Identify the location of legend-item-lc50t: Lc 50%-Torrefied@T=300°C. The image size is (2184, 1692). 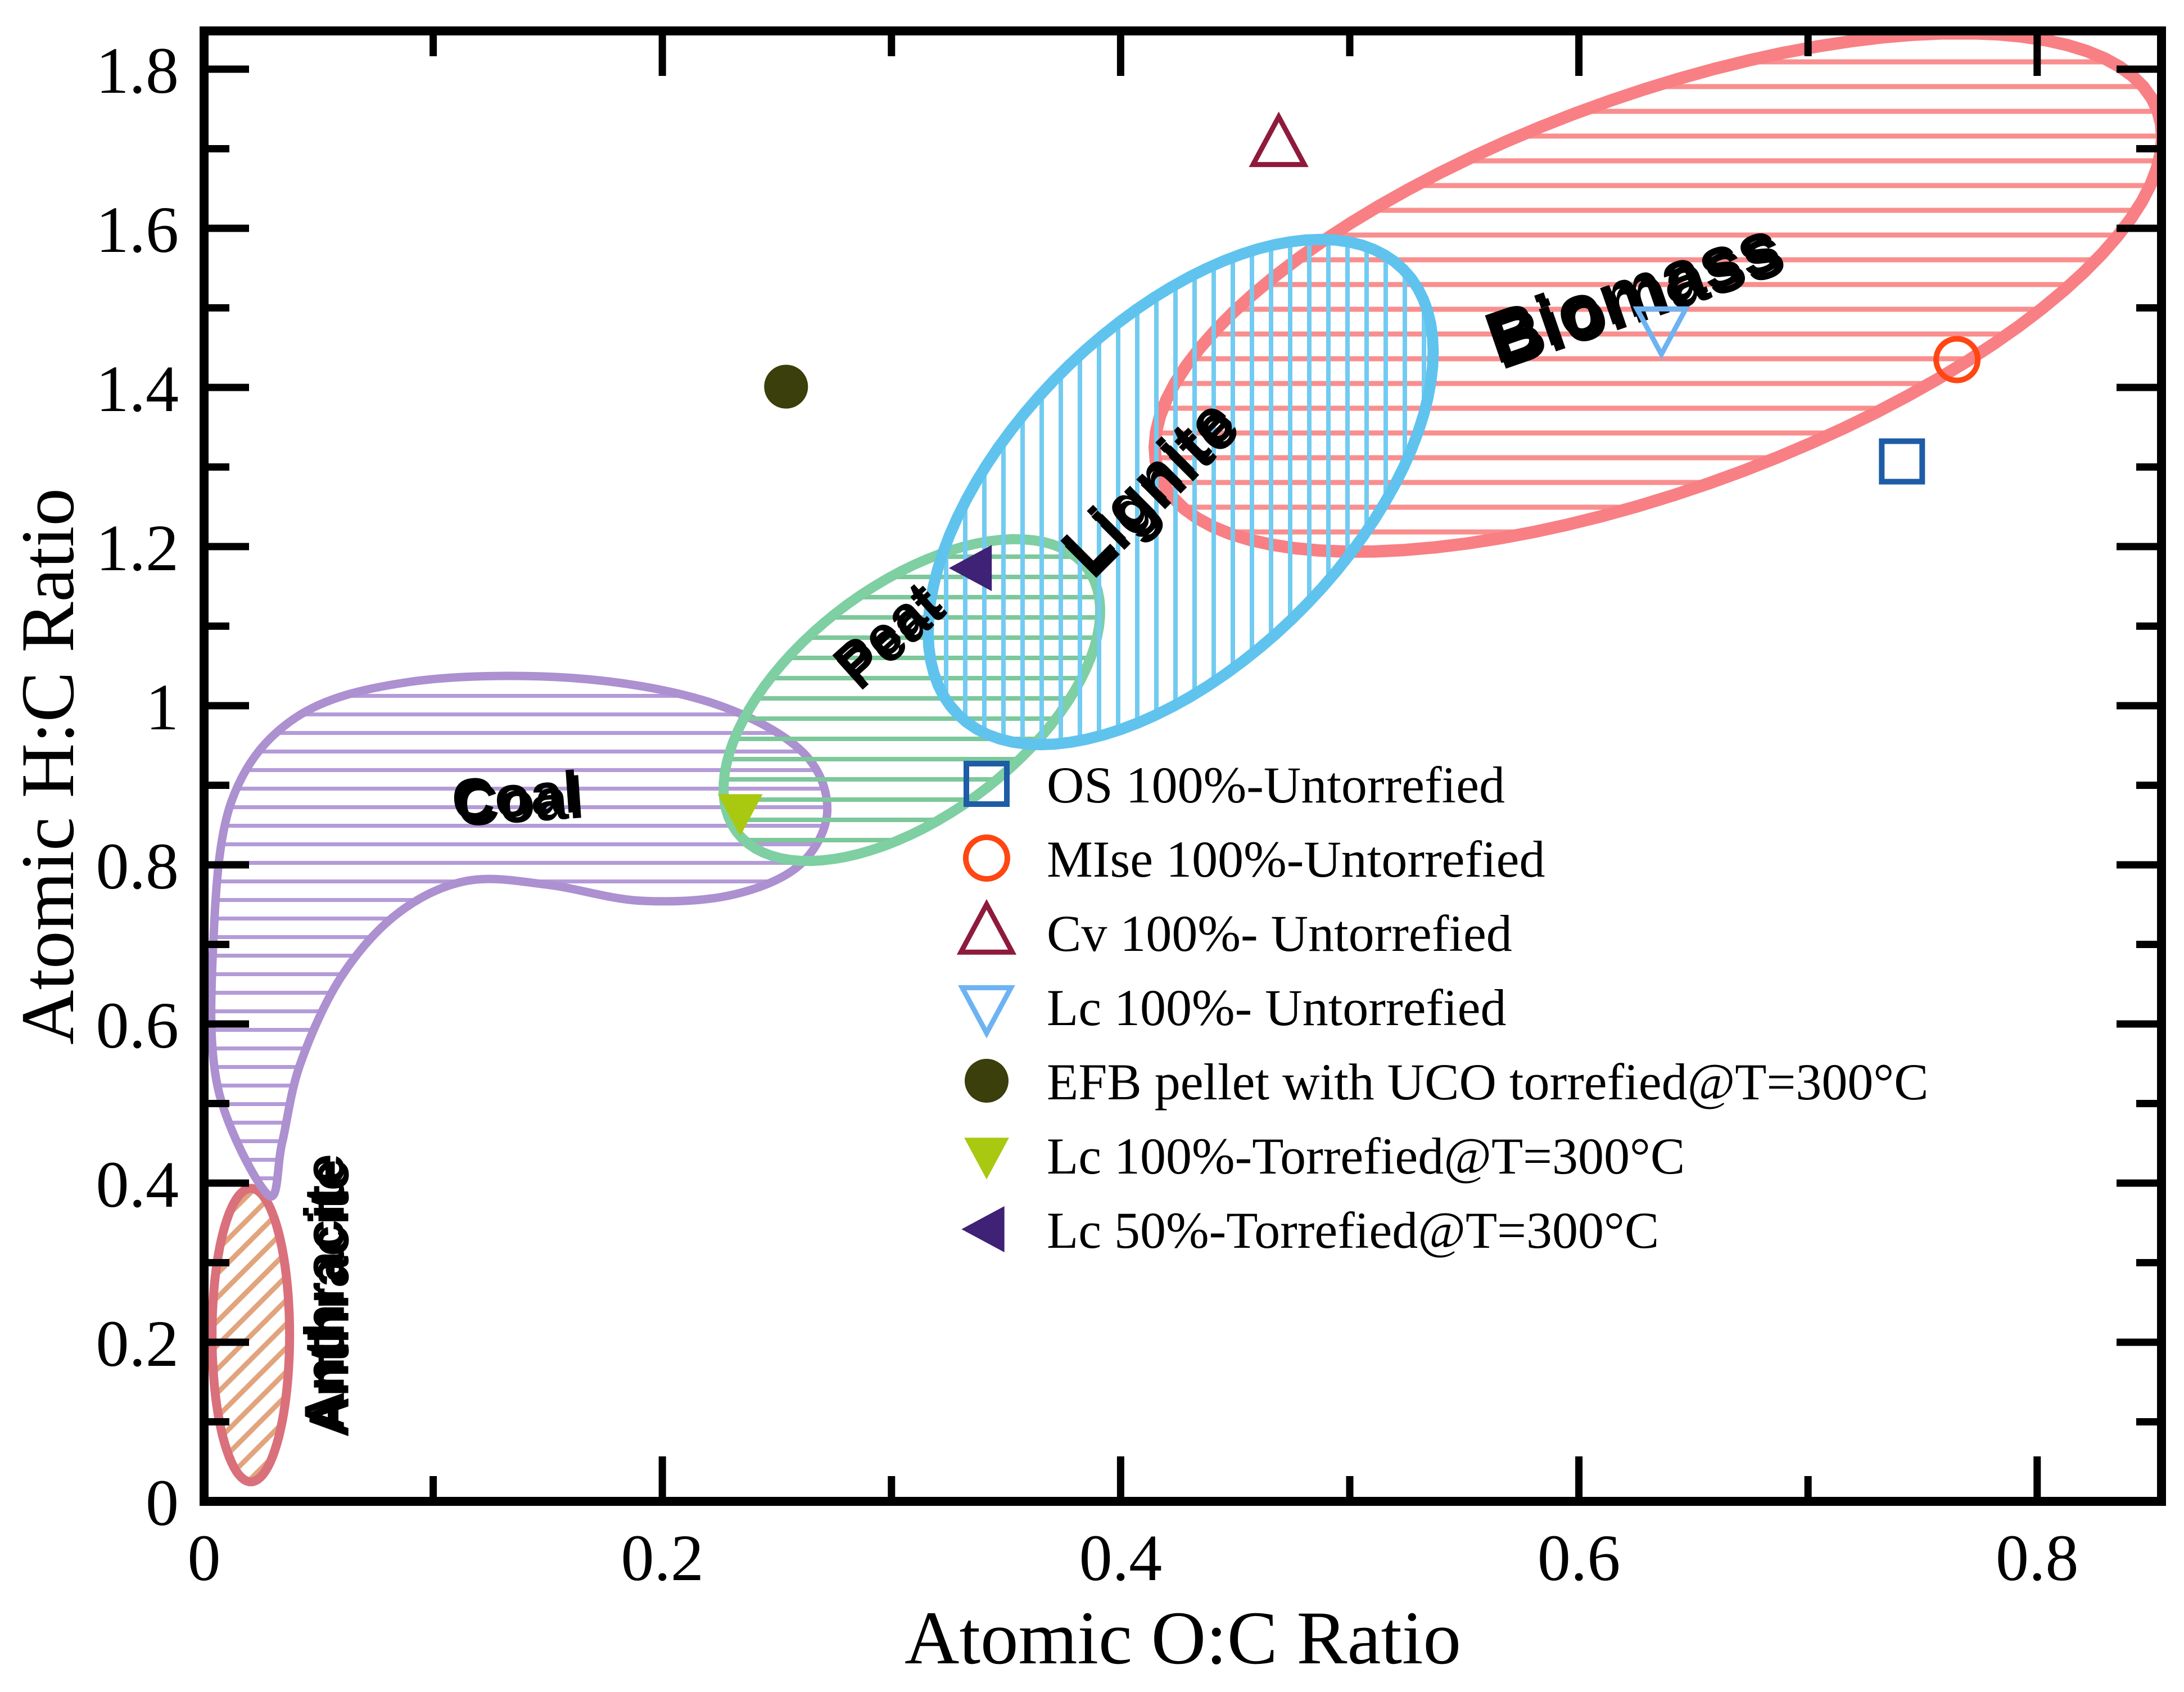
(1310, 1230).